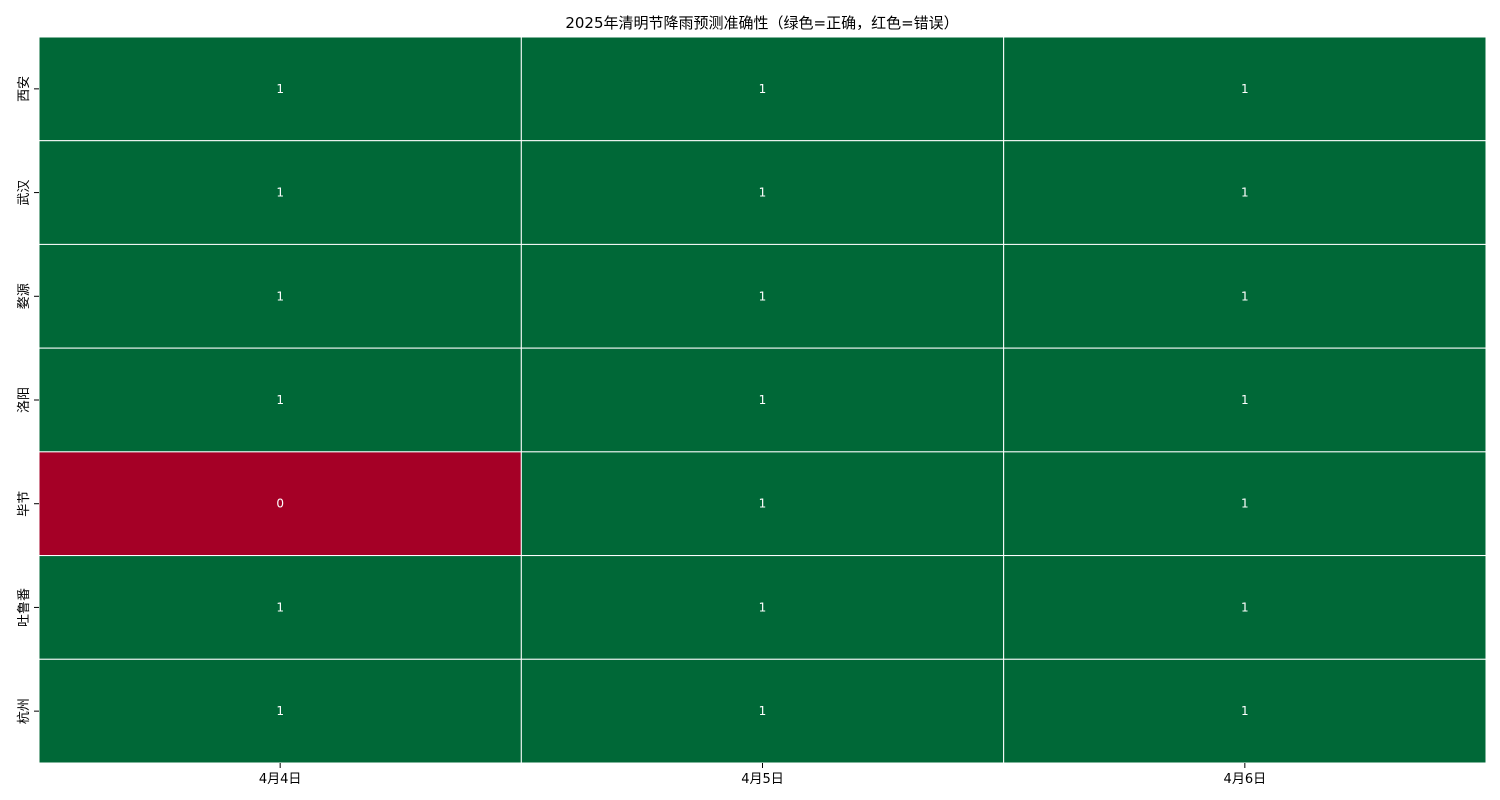  What do you see at coordinates (24, 296) in the screenshot?
I see `y-tick-label: 婺源` at bounding box center [24, 296].